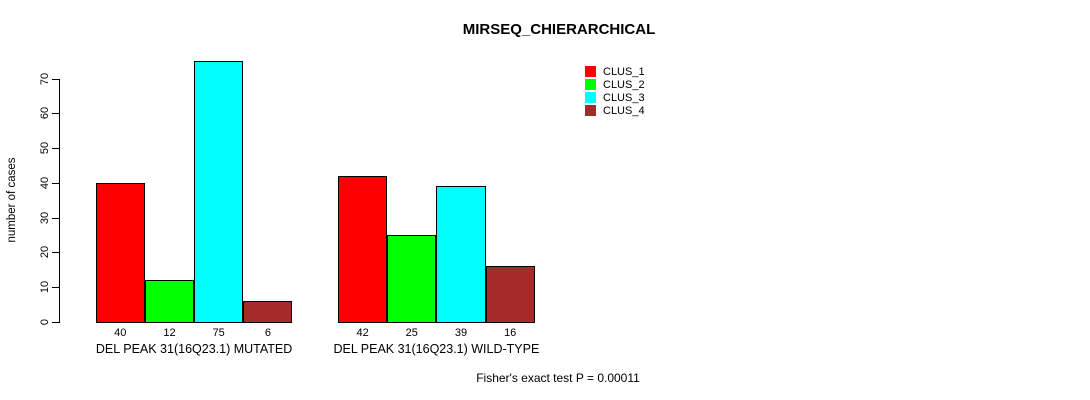 The width and height of the screenshot is (1090, 400). What do you see at coordinates (45, 322) in the screenshot?
I see `y-axis-tick-label: 0` at bounding box center [45, 322].